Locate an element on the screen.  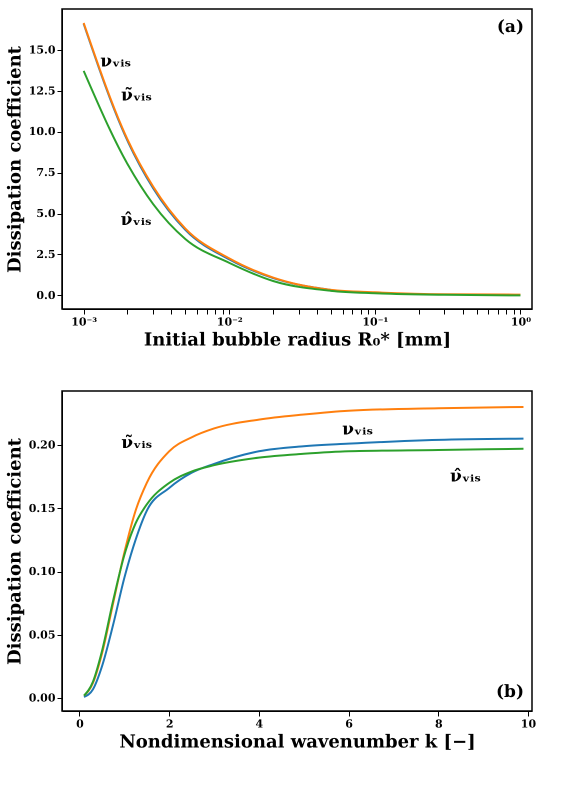
y-tick-label: 0.05 is located at coordinates (42, 635).